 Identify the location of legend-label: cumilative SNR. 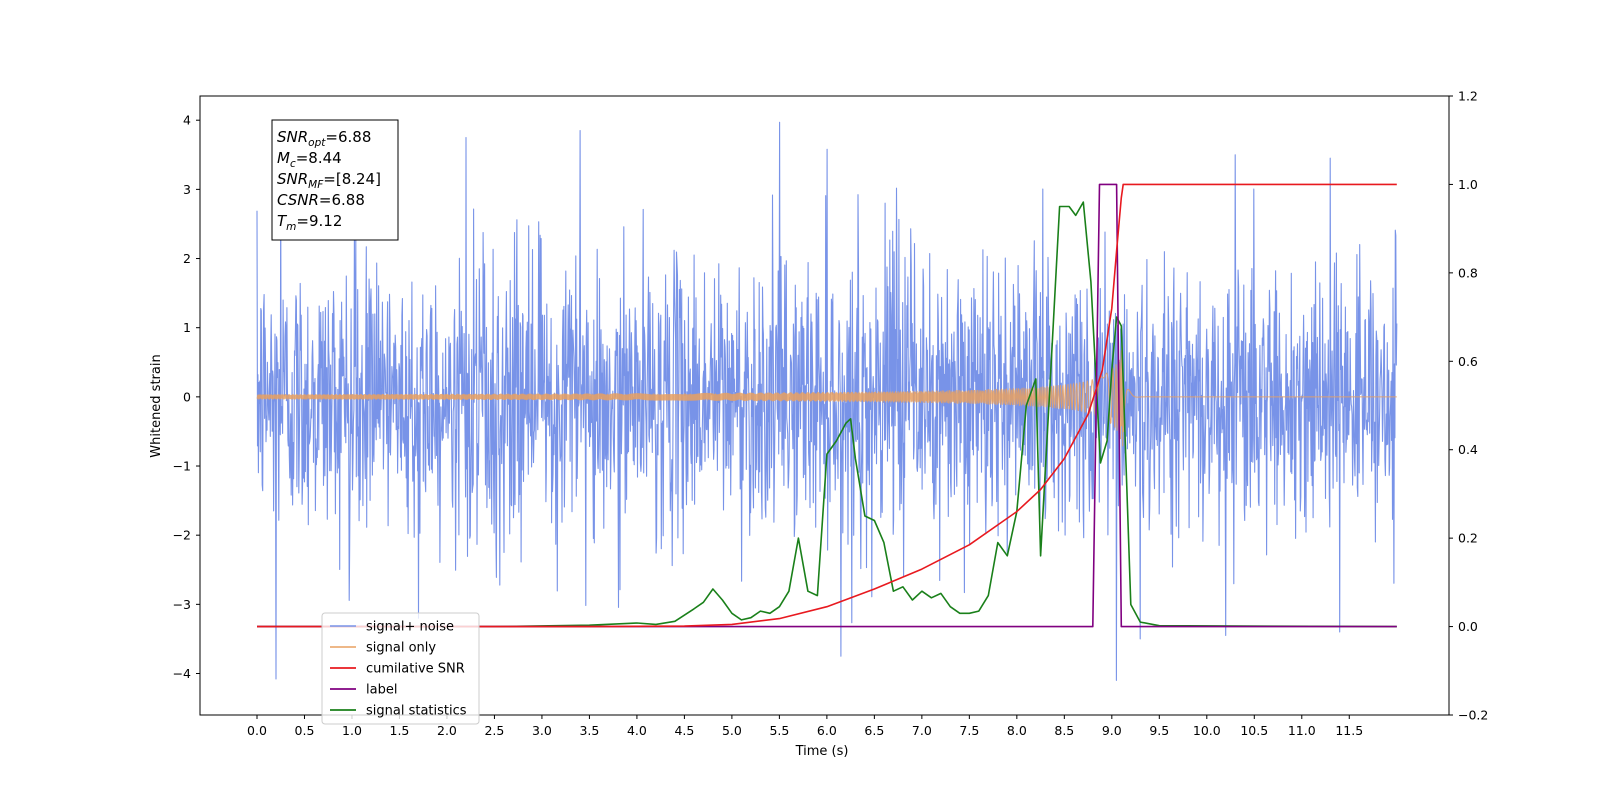
(415, 669).